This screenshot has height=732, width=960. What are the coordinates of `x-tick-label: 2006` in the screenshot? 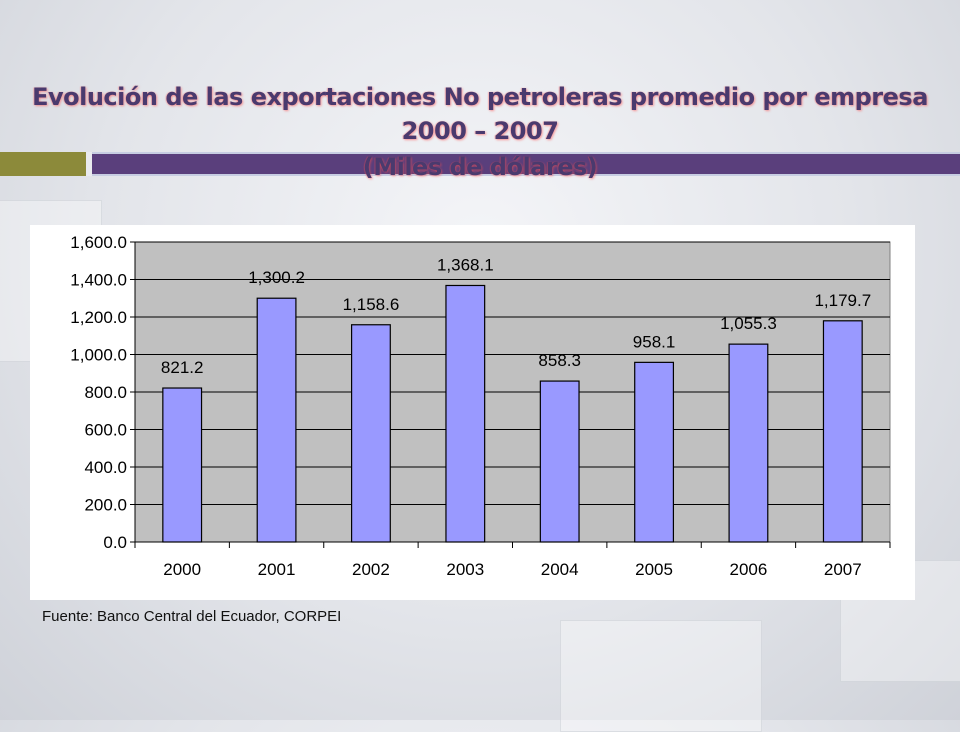 It's located at (749, 569).